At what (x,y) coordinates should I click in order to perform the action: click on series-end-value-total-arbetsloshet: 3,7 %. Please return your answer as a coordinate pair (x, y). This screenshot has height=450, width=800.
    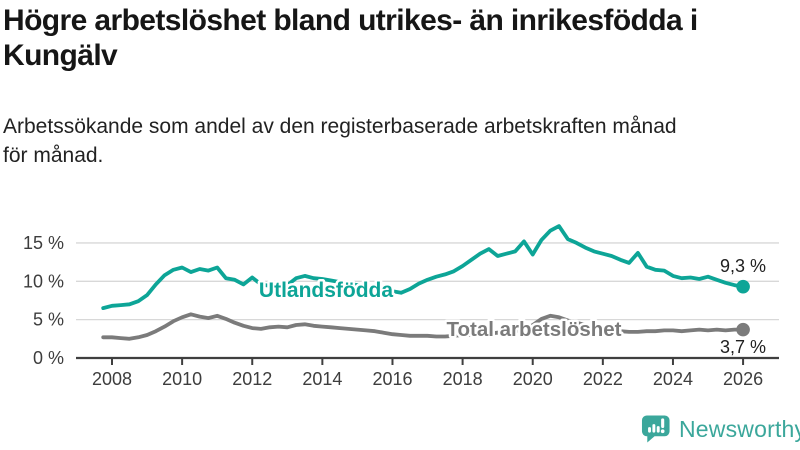
    Looking at the image, I should click on (743, 347).